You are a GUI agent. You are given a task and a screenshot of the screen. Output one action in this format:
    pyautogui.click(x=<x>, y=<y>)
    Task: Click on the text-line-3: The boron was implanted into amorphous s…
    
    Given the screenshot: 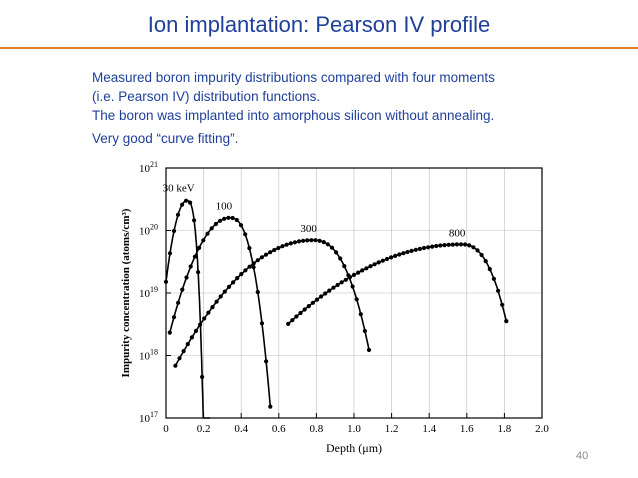 What is the action you would take?
    pyautogui.click(x=293, y=115)
    